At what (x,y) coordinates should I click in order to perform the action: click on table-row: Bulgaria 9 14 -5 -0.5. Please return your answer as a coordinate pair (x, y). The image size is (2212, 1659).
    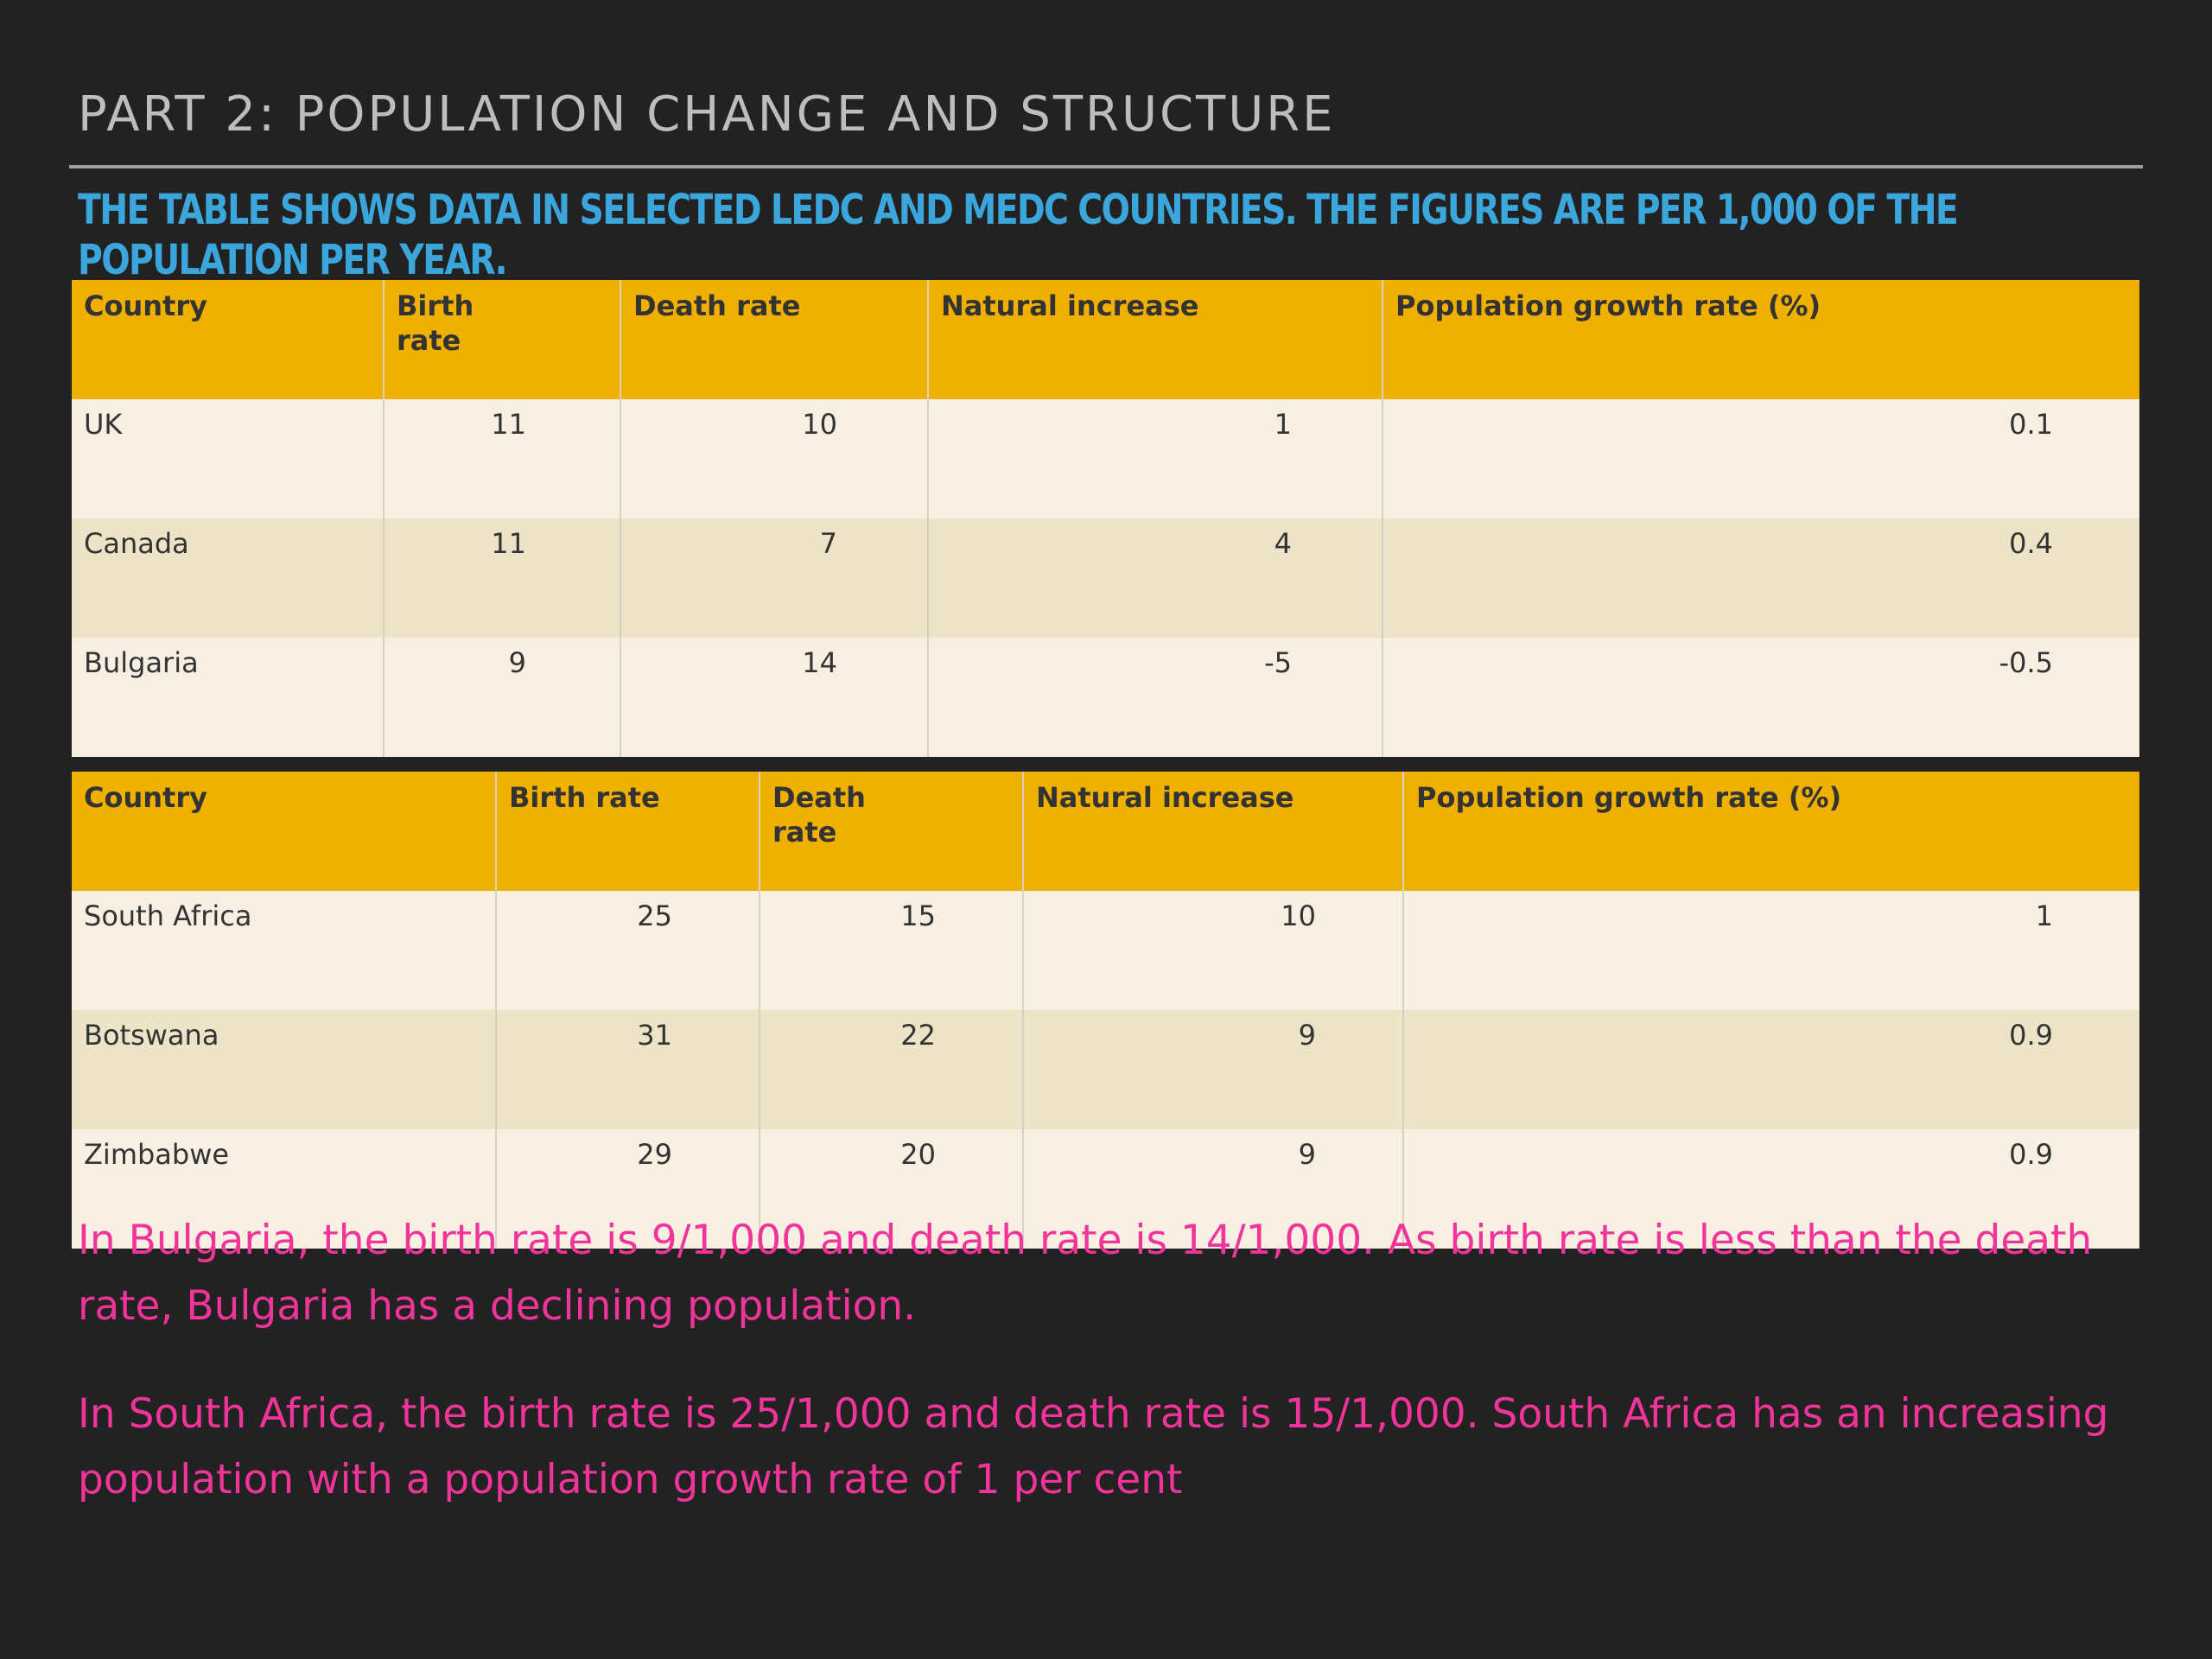
    Looking at the image, I should click on (1105, 697).